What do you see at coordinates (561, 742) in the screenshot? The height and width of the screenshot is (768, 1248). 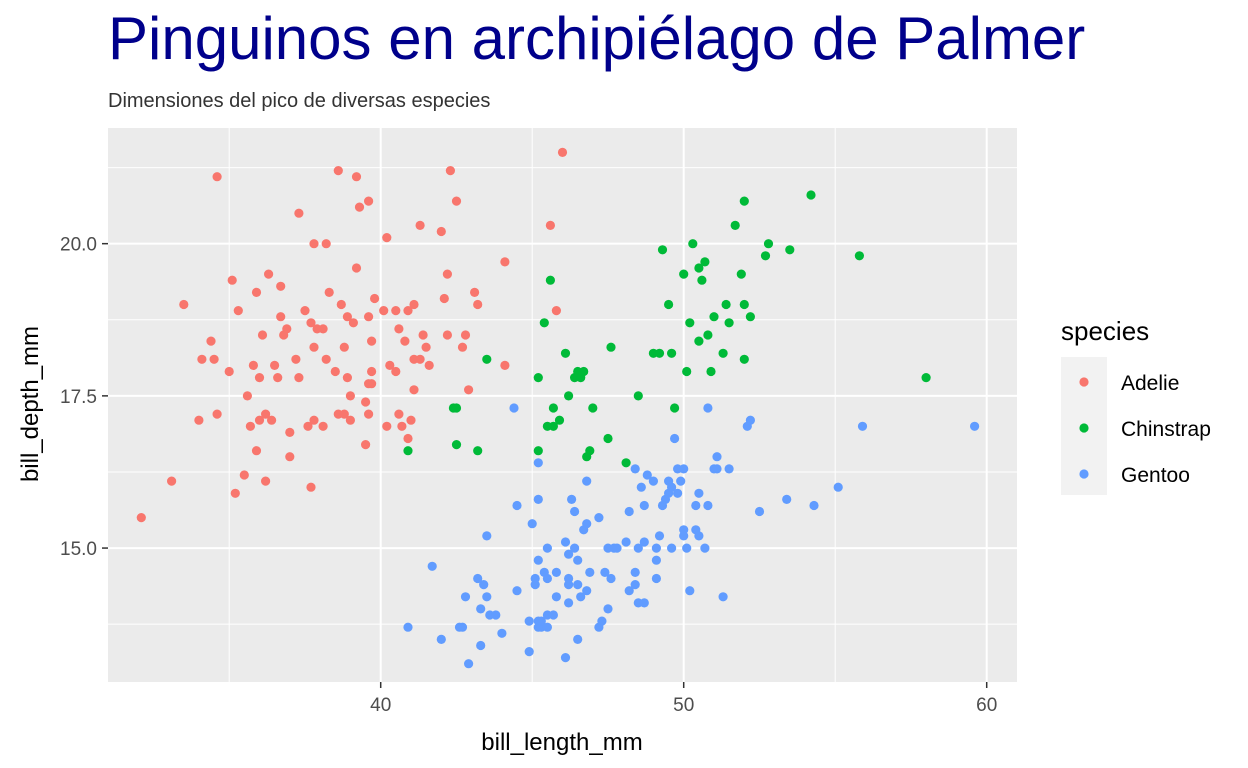 I see `x-axis-label: bill_length_mm` at bounding box center [561, 742].